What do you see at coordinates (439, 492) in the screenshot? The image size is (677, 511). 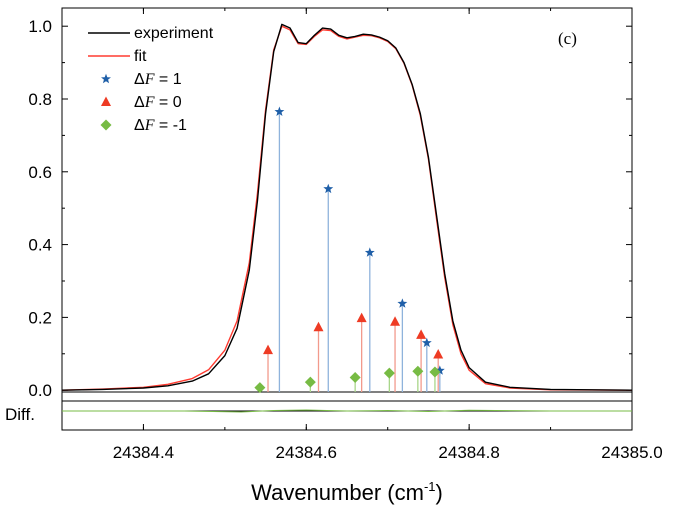 I see `x-axis-title-end: )` at bounding box center [439, 492].